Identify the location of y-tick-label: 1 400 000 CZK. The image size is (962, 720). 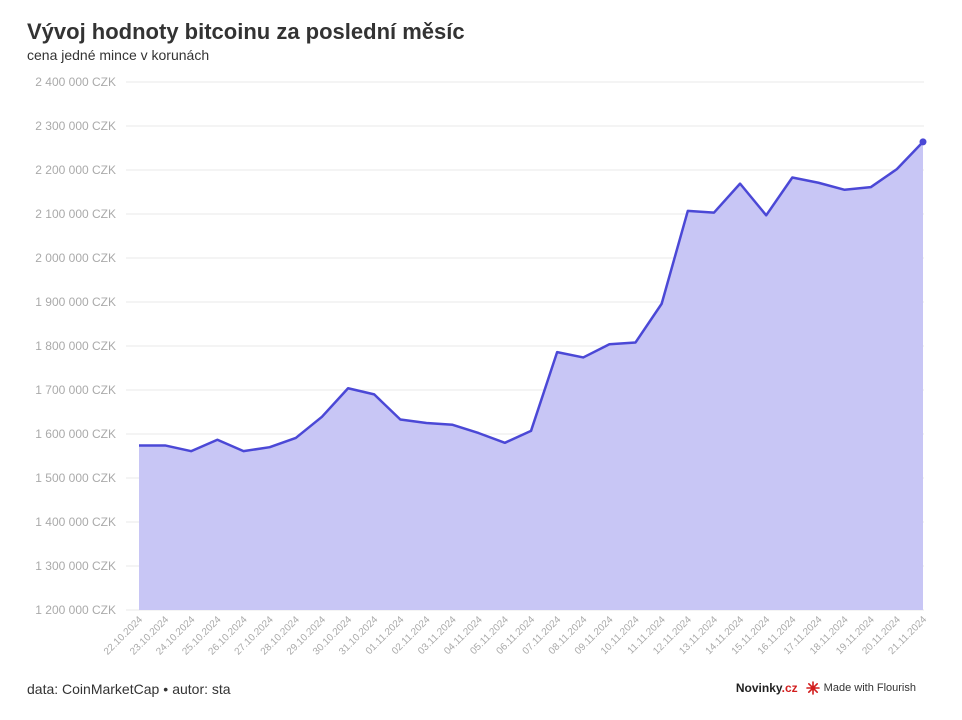
(75, 522).